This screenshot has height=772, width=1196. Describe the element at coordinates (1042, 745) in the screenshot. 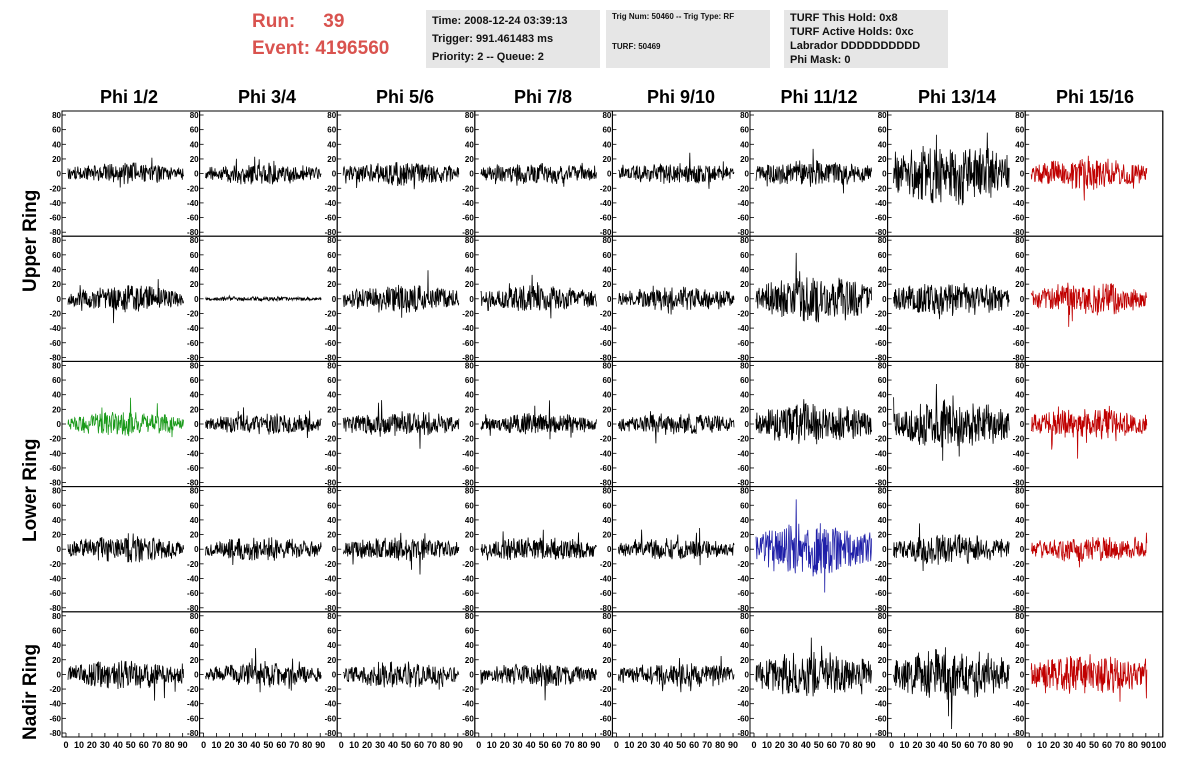

I see `x-tick-label: 10` at that location.